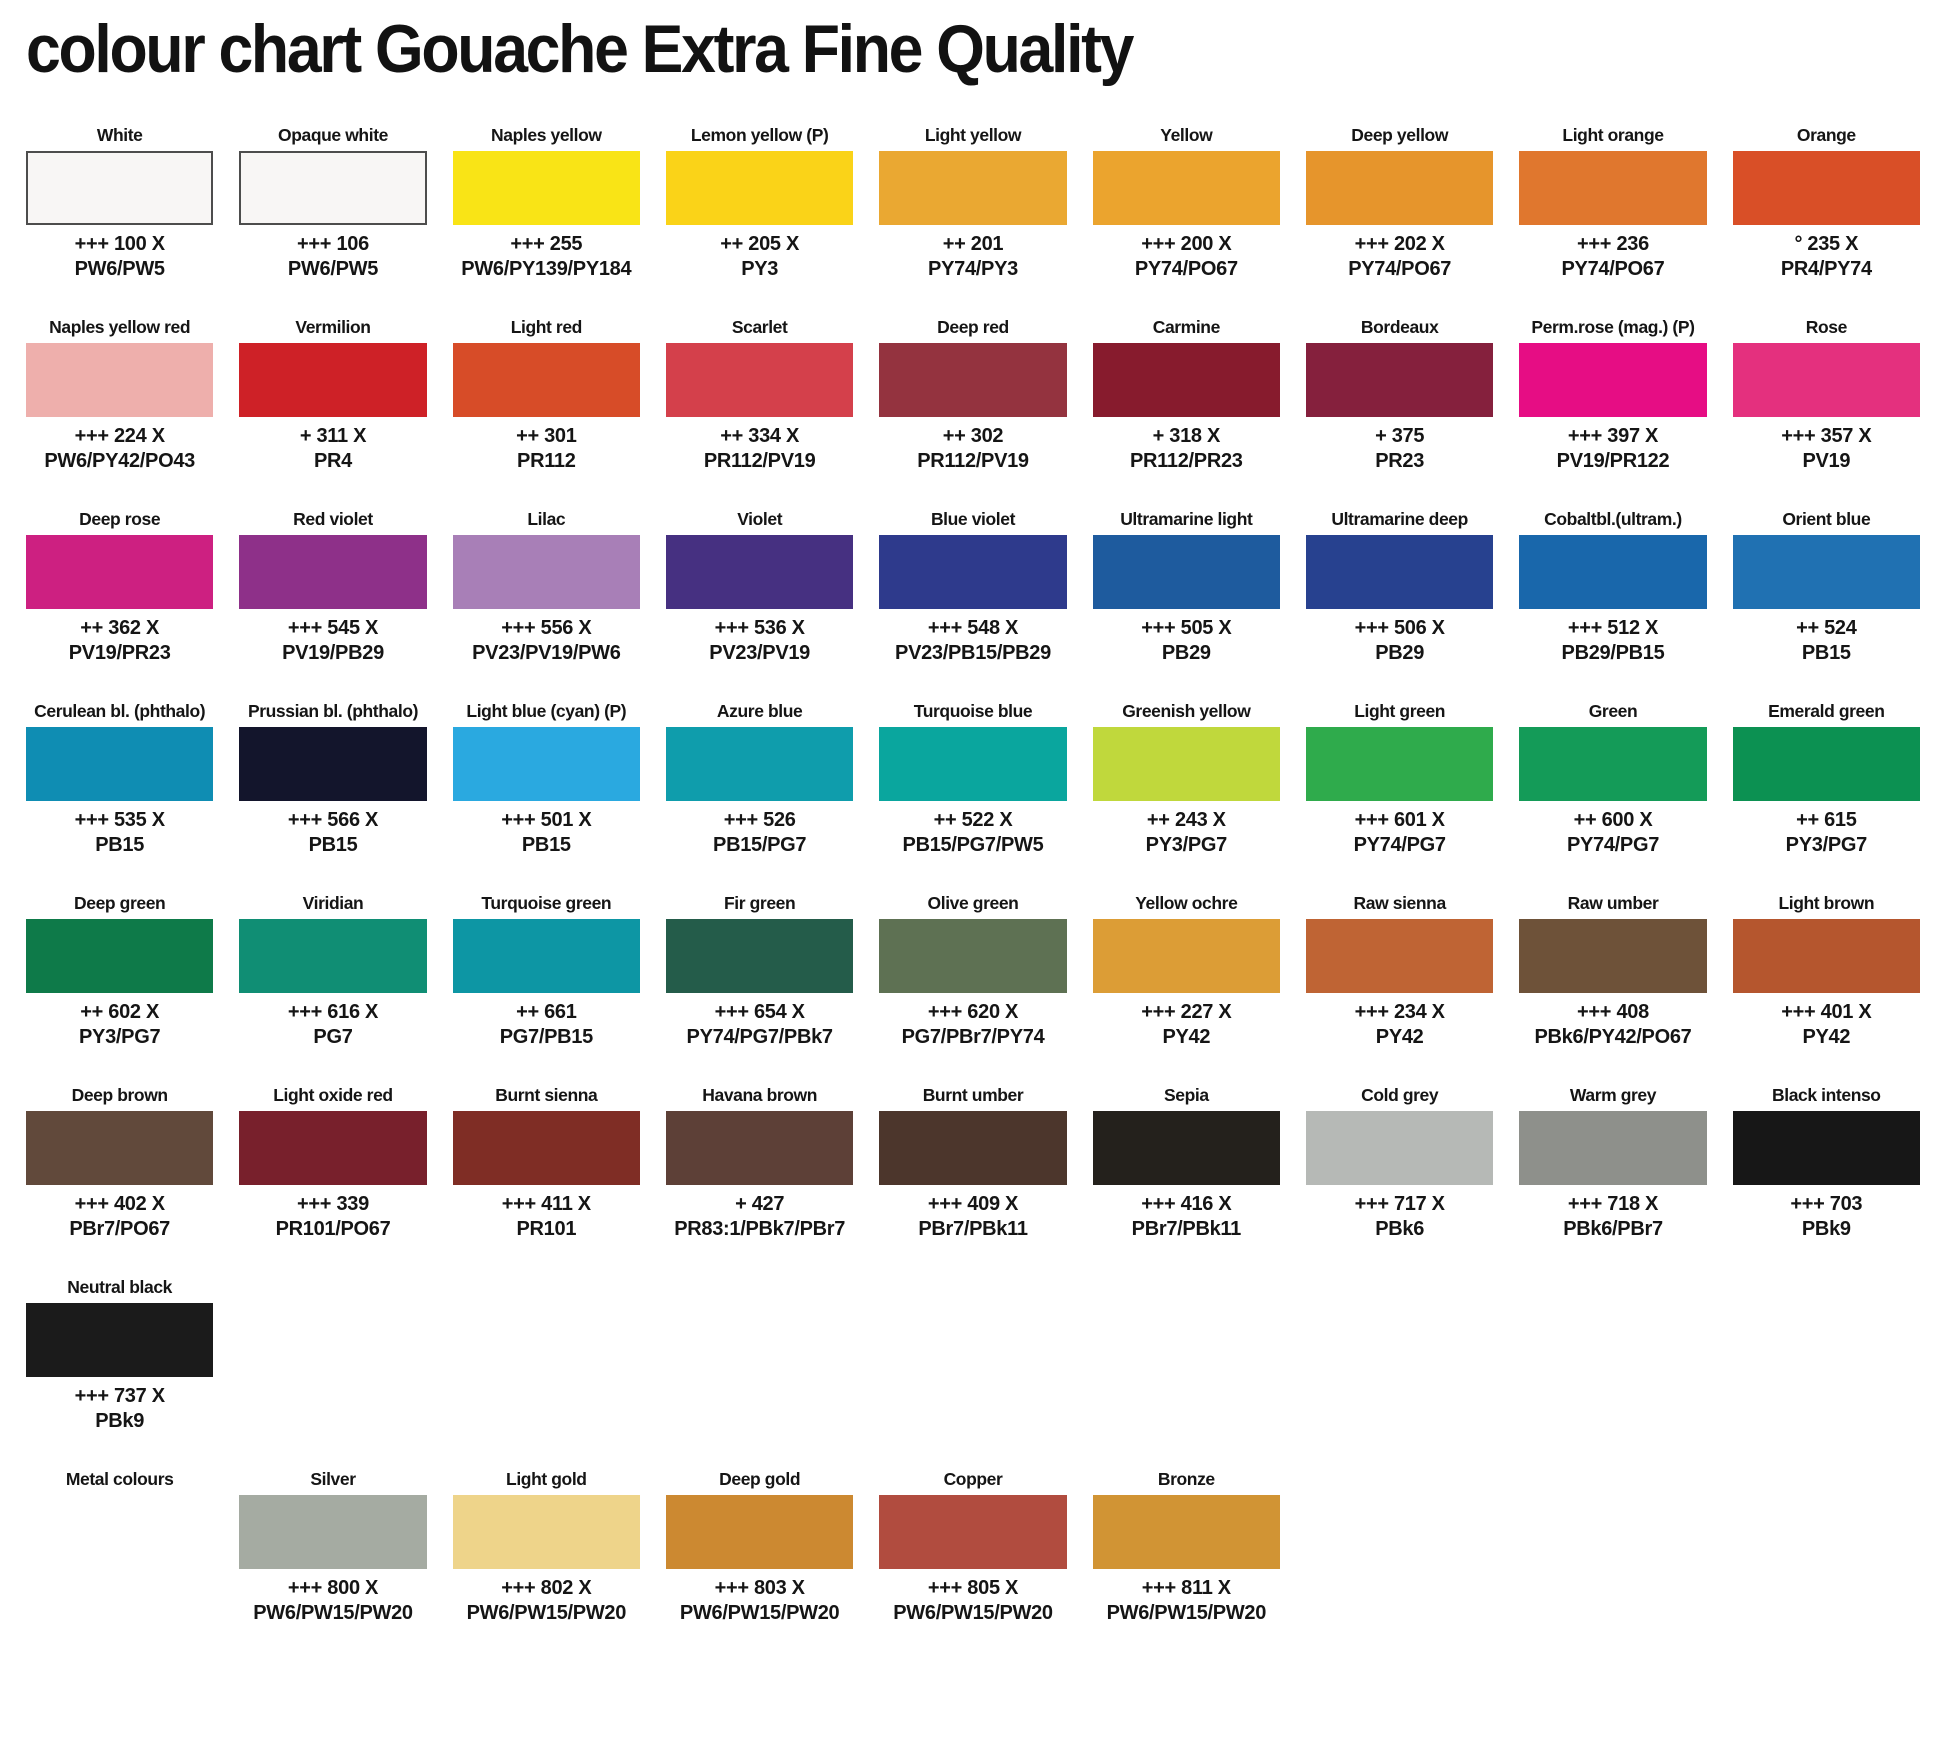 The height and width of the screenshot is (1742, 1946). What do you see at coordinates (1399, 1012) in the screenshot?
I see `colour-code: +++ 234 X` at bounding box center [1399, 1012].